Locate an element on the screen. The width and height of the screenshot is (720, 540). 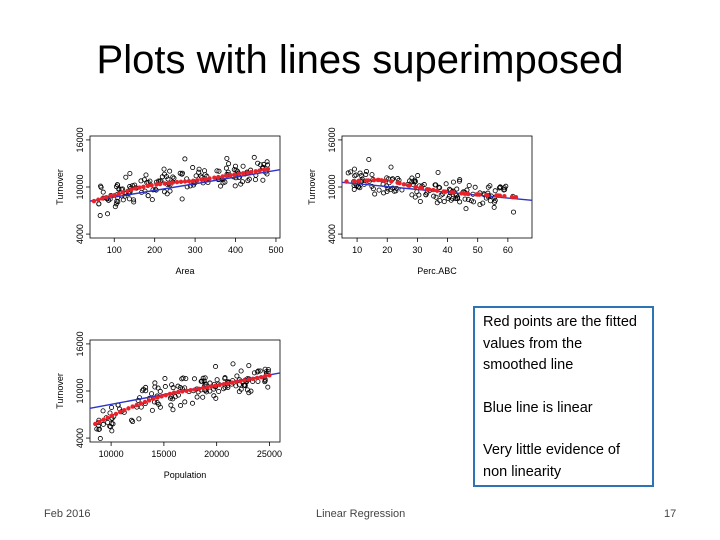
y-axis-label: Turnover is located at coordinates (60, 391).